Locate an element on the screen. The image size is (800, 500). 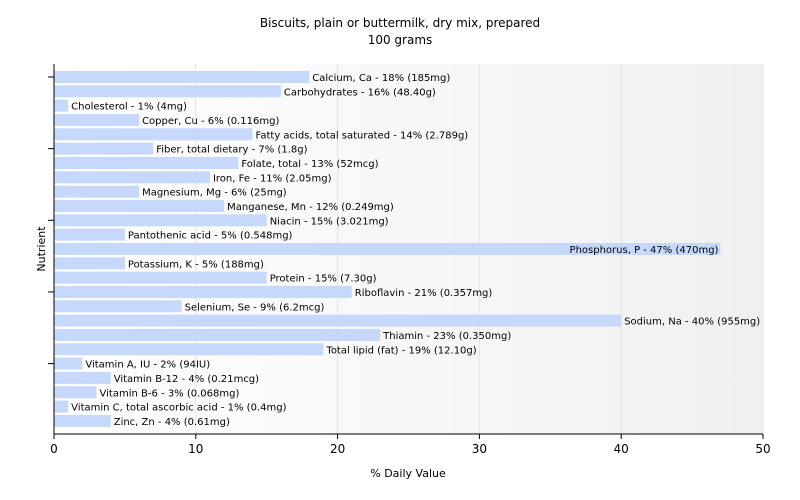
bar-label: Vitamin B-12 - 4% (0.21mcg) is located at coordinates (186, 379).